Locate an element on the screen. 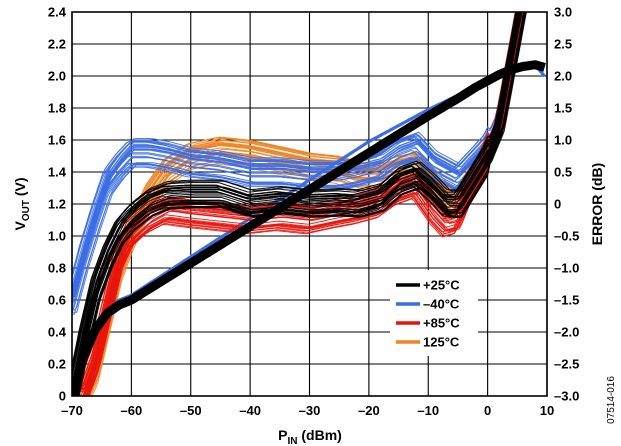 The width and height of the screenshot is (621, 446). x-tick-labels: –70 –60 –50 –40 –30 –20 –10 0 10 is located at coordinates (307, 410).